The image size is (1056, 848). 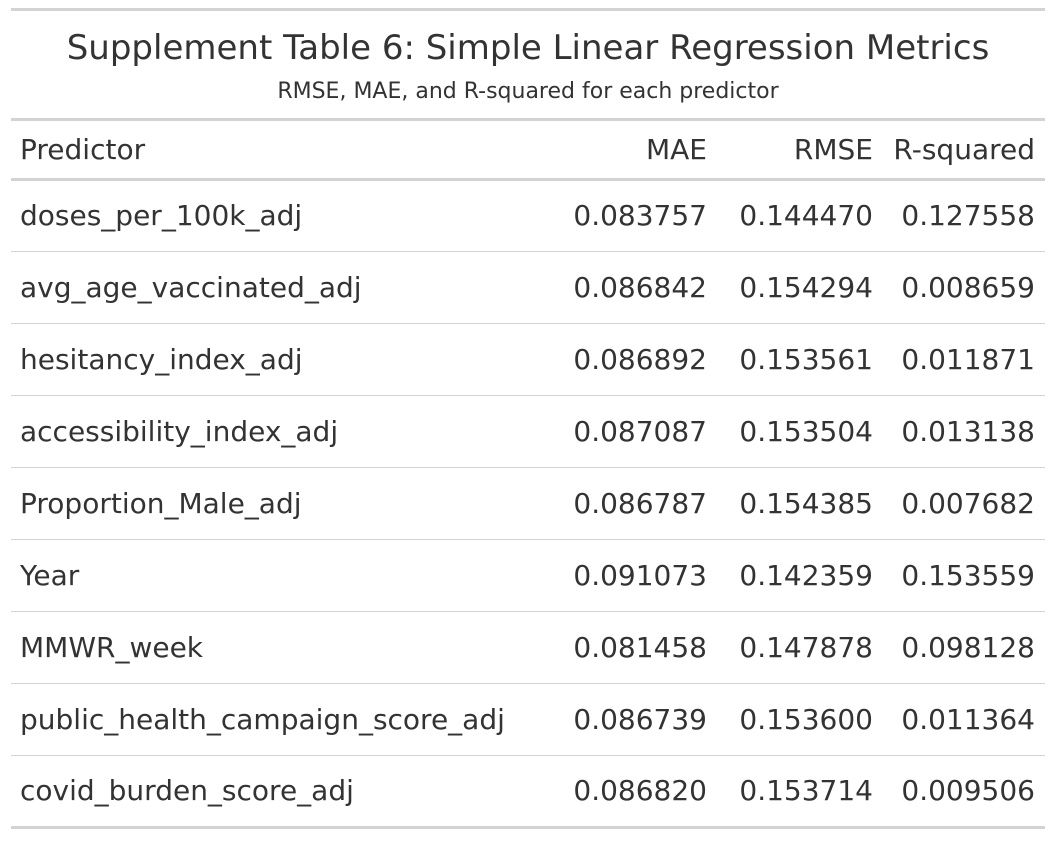 What do you see at coordinates (964, 287) in the screenshot?
I see `r-squared-cell: 0.008659` at bounding box center [964, 287].